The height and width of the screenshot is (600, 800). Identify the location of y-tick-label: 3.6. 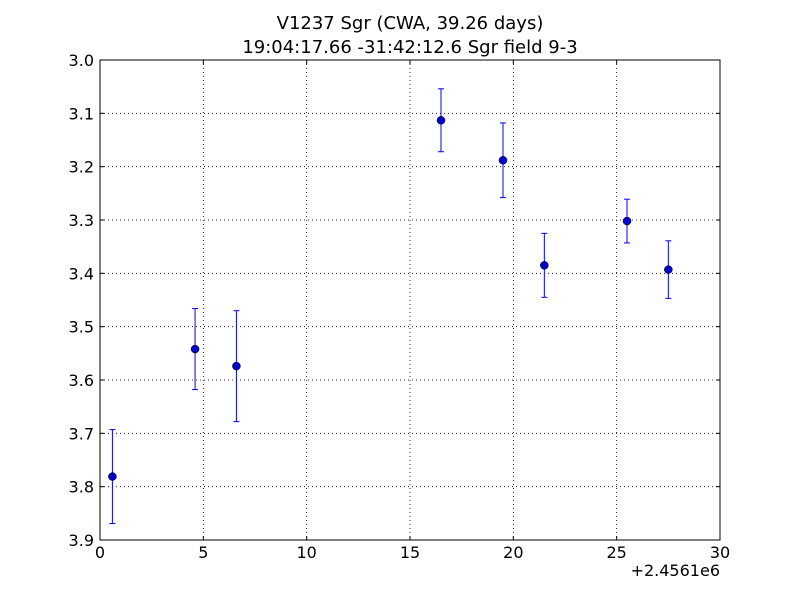
(81, 380).